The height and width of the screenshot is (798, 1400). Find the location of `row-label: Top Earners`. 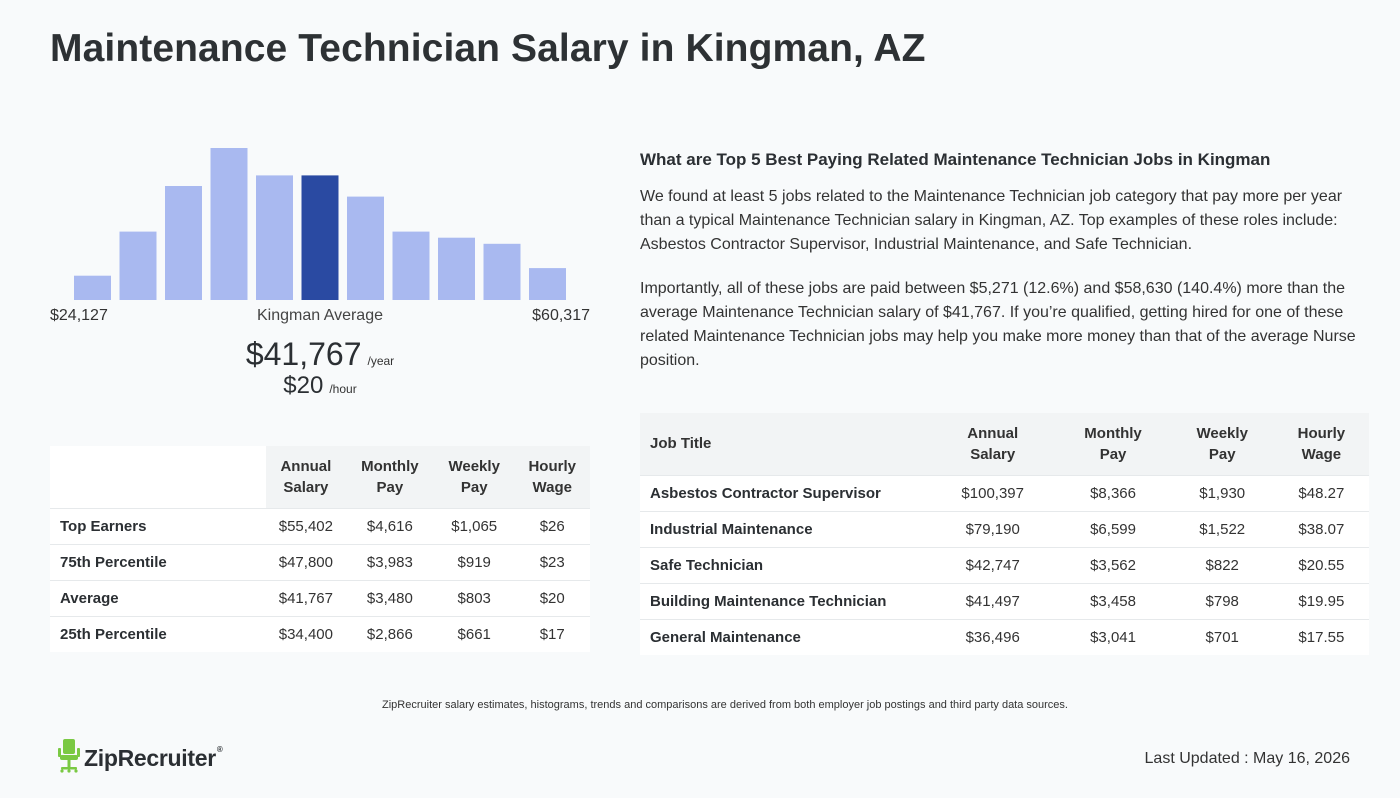

row-label: Top Earners is located at coordinates (158, 525).